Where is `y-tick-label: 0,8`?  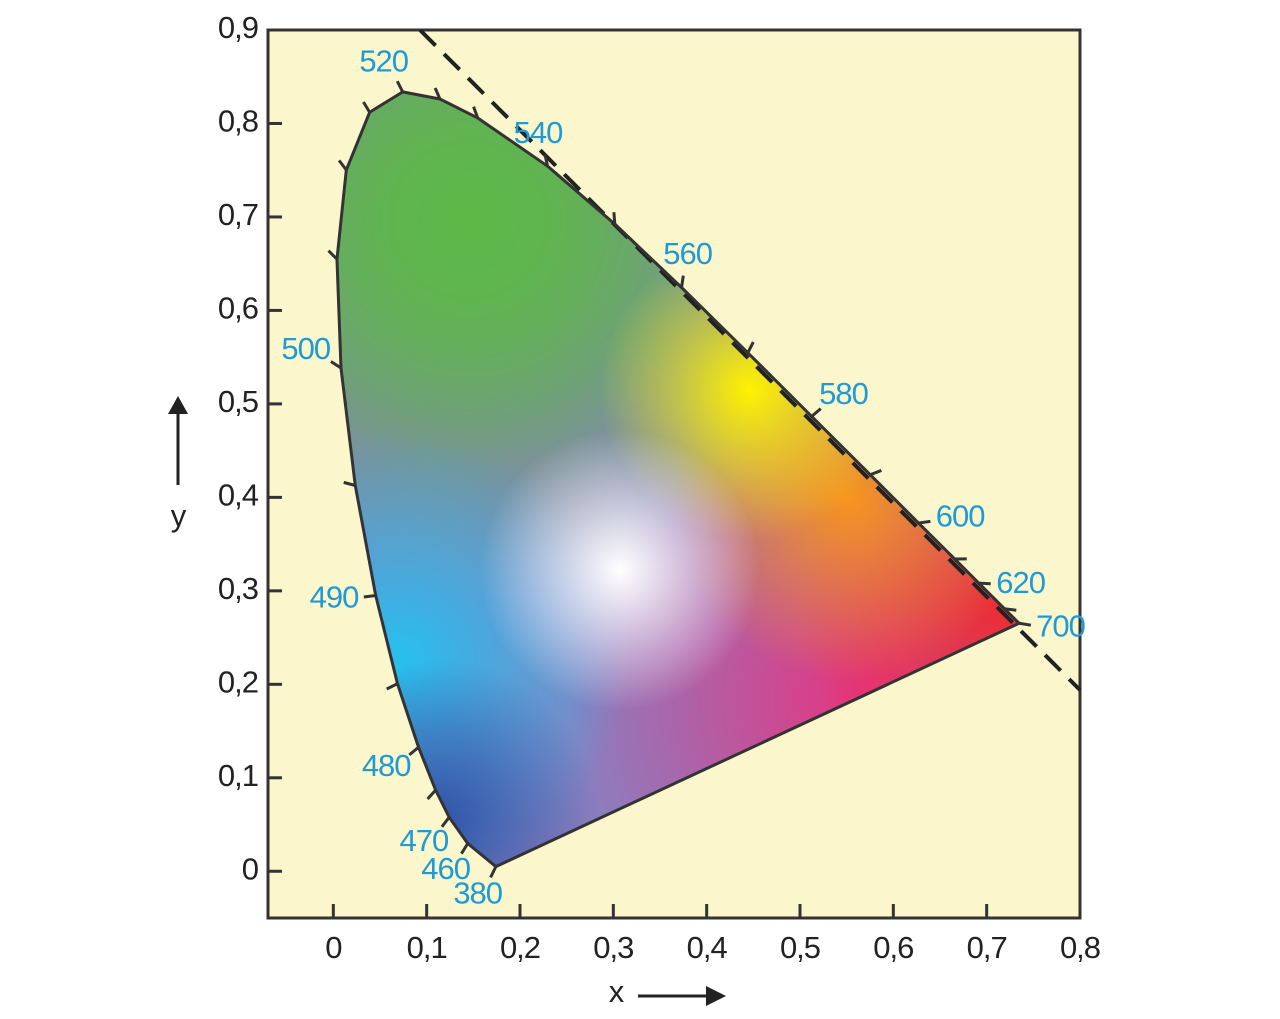
y-tick-label: 0,8 is located at coordinates (238, 121).